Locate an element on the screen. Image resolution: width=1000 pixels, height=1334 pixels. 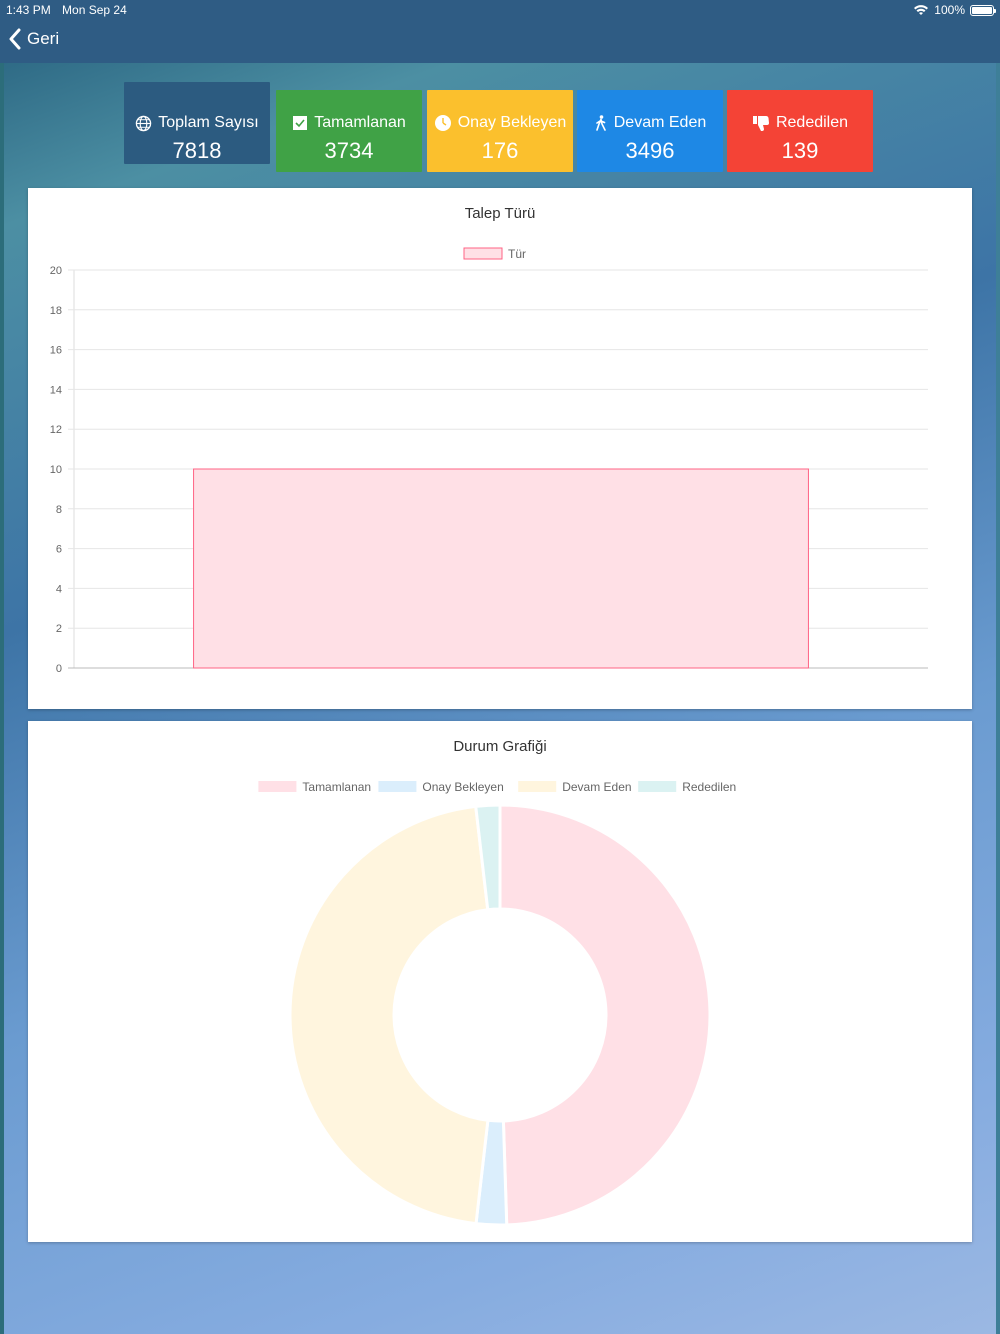
globe-icon is located at coordinates (144, 123).